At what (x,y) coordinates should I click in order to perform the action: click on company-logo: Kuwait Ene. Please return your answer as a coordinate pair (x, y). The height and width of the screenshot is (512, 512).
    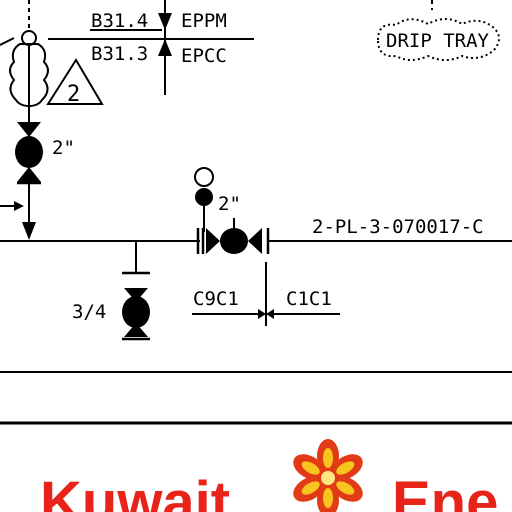
    Looking at the image, I should click on (269, 475).